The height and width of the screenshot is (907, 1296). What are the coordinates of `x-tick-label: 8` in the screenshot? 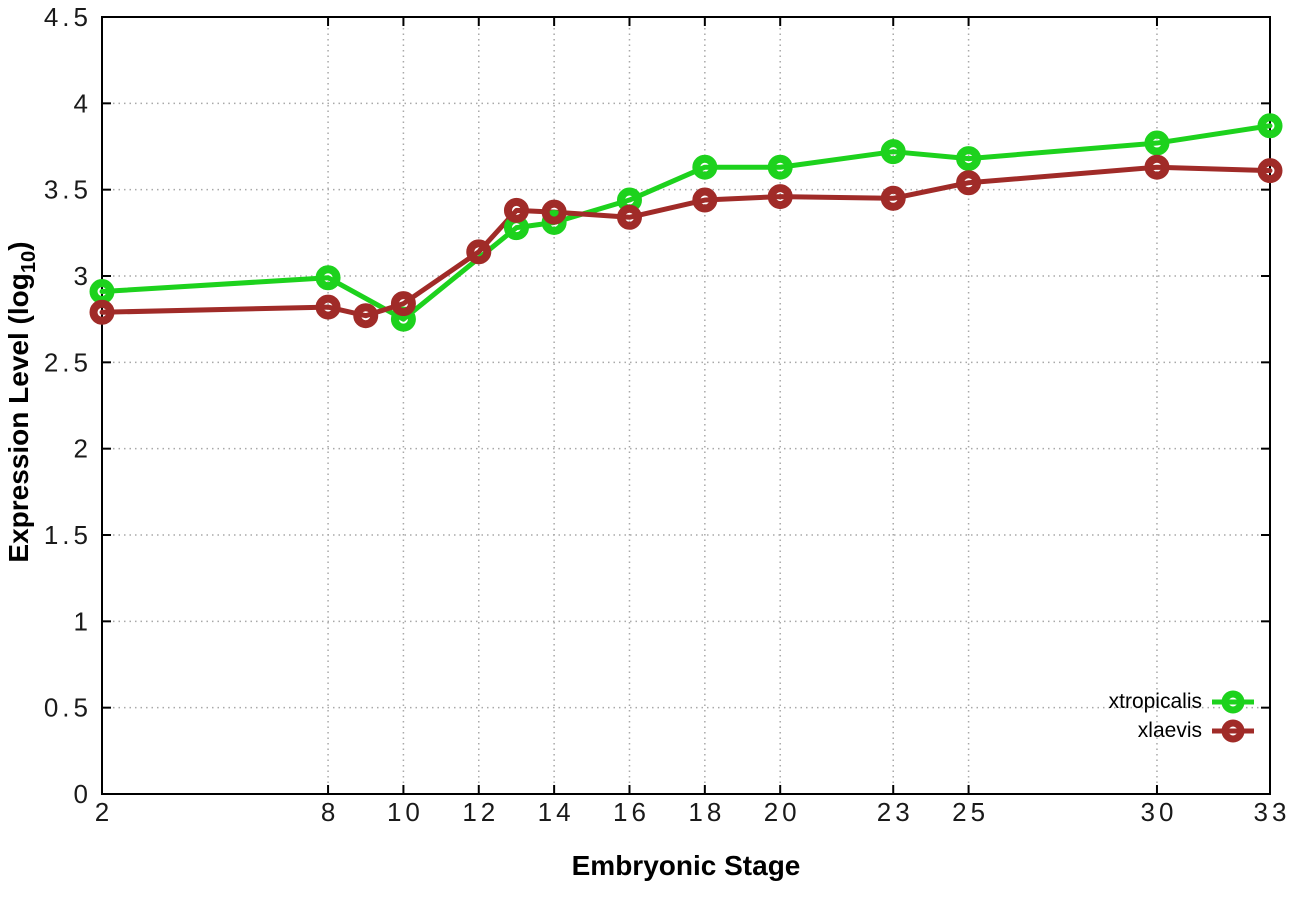 It's located at (330, 812).